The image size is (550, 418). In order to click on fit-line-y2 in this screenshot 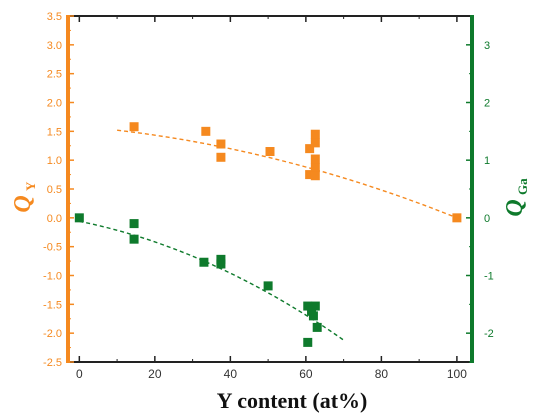, I will do `click(212, 280)`.